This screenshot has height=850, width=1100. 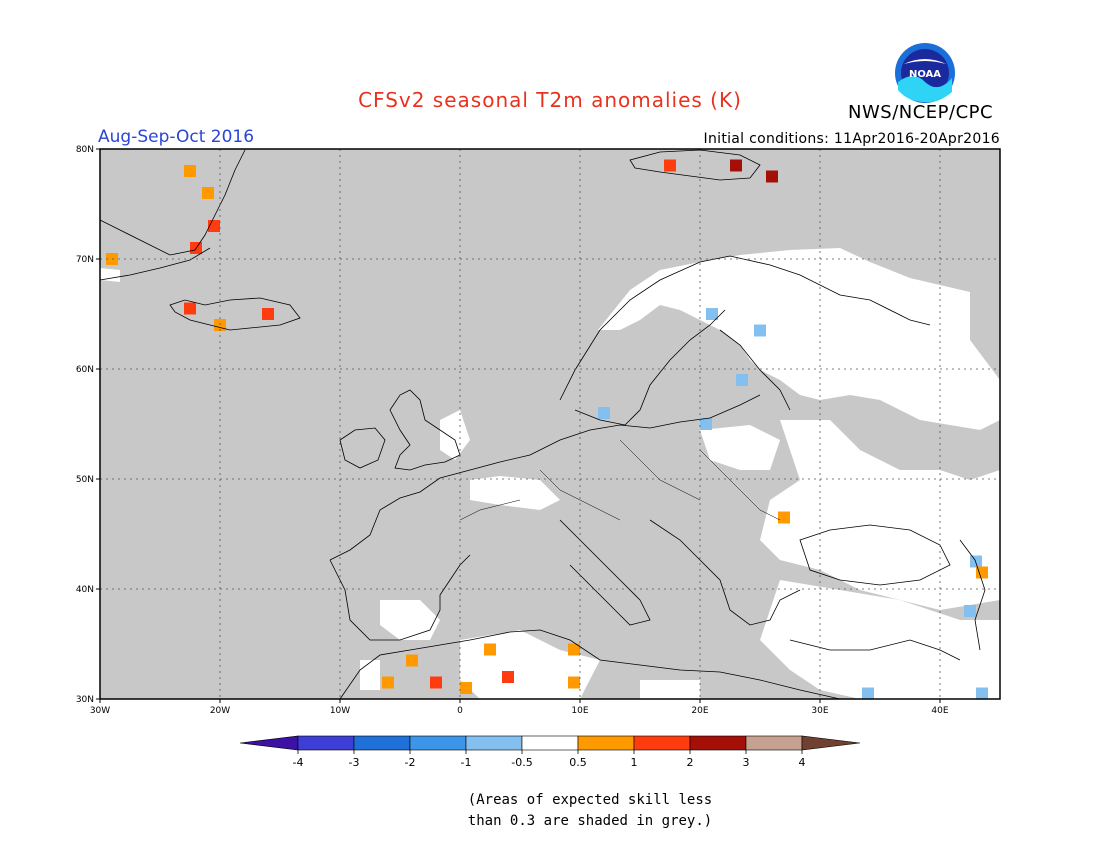 What do you see at coordinates (590, 800) in the screenshot?
I see `skill-note-line1: (Areas of expected skill less` at bounding box center [590, 800].